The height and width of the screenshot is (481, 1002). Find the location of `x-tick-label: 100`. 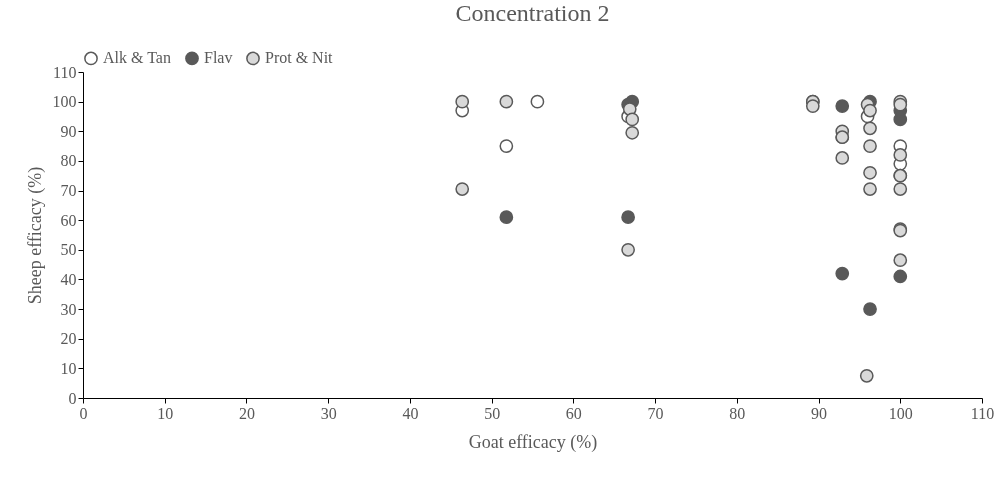

x-tick-label: 100 is located at coordinates (900, 413).